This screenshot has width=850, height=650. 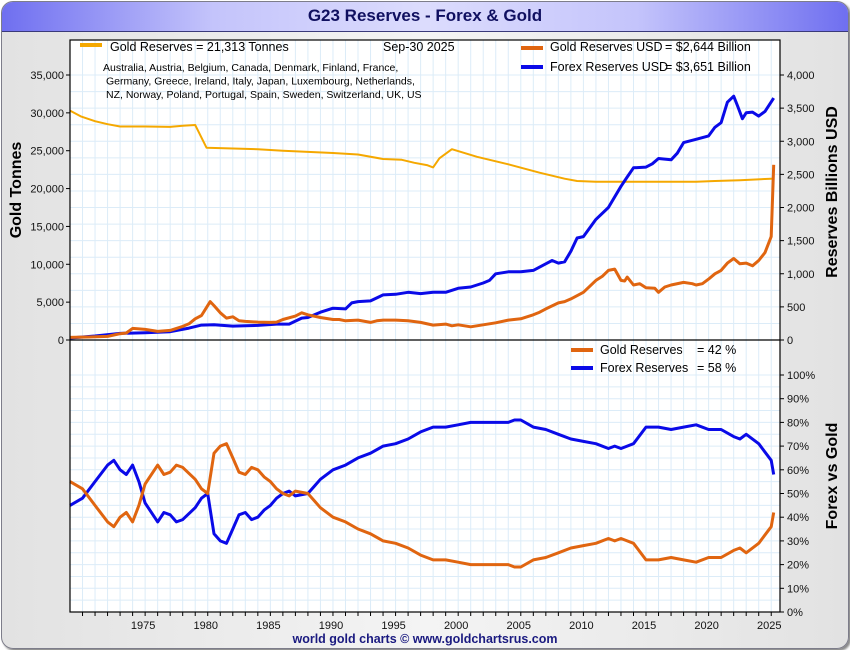 I want to click on tick-label-right: 2,000, so click(x=801, y=209).